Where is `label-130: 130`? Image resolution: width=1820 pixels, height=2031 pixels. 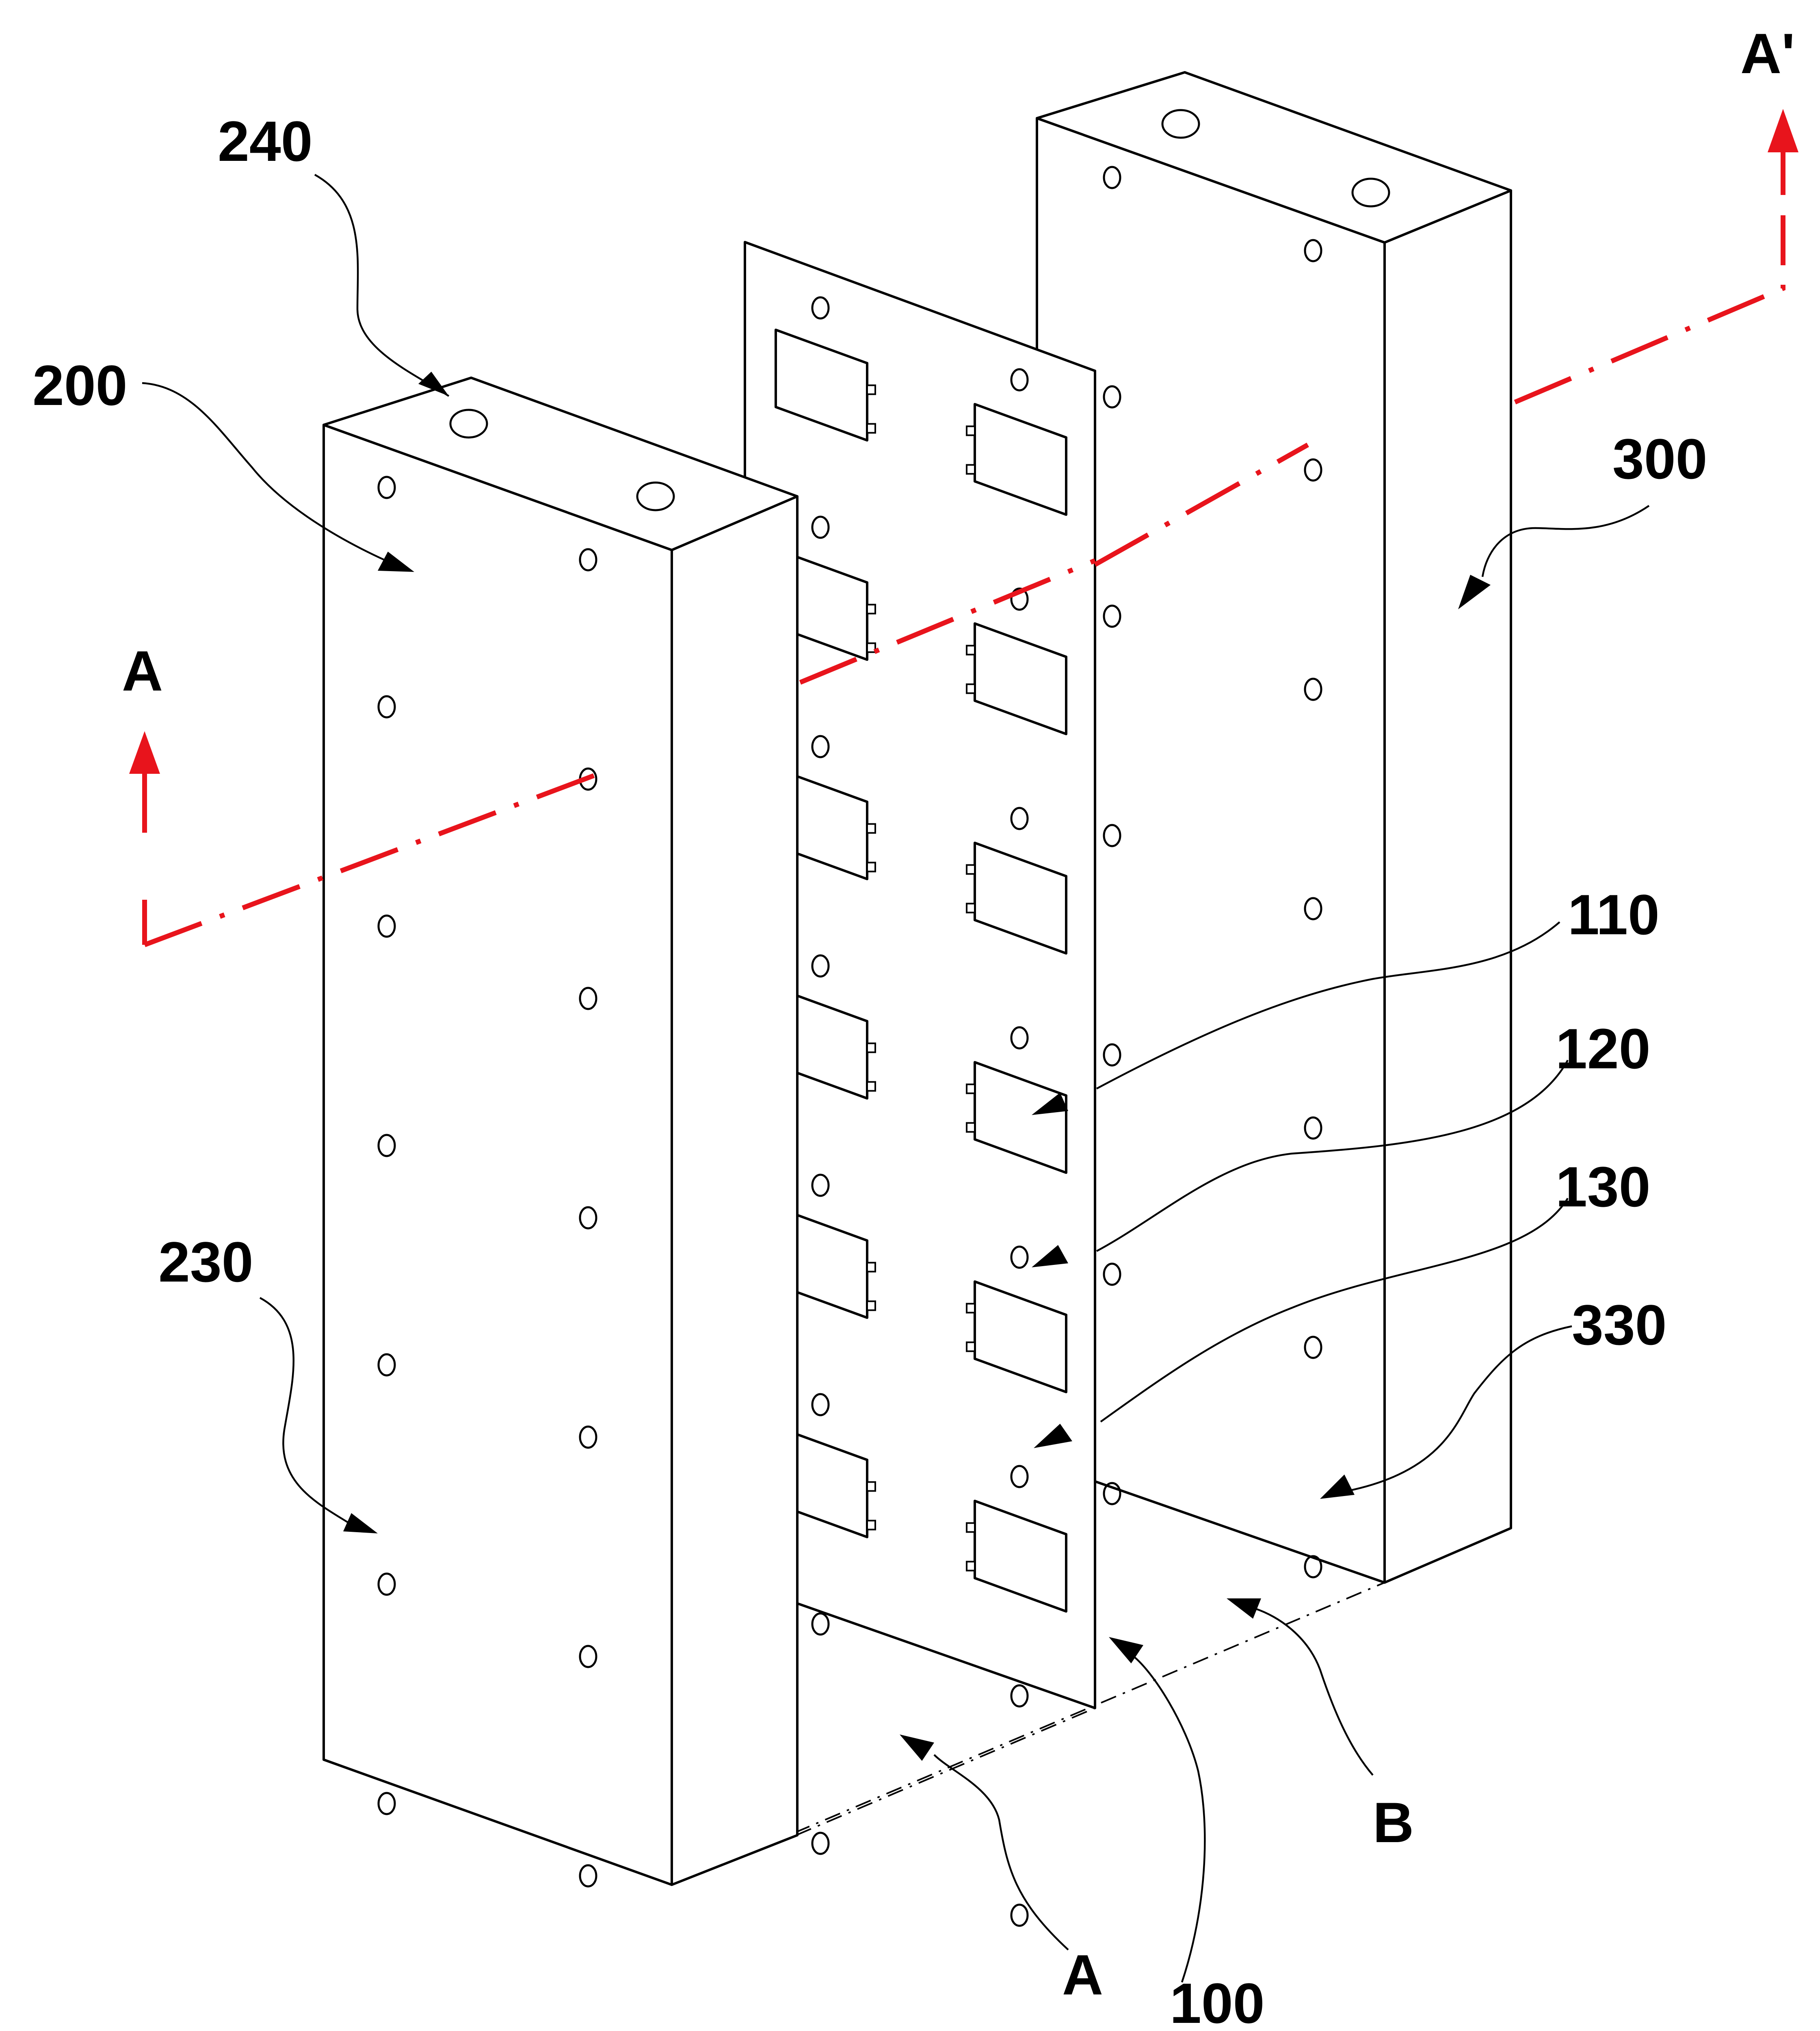 label-130: 130 is located at coordinates (1603, 1187).